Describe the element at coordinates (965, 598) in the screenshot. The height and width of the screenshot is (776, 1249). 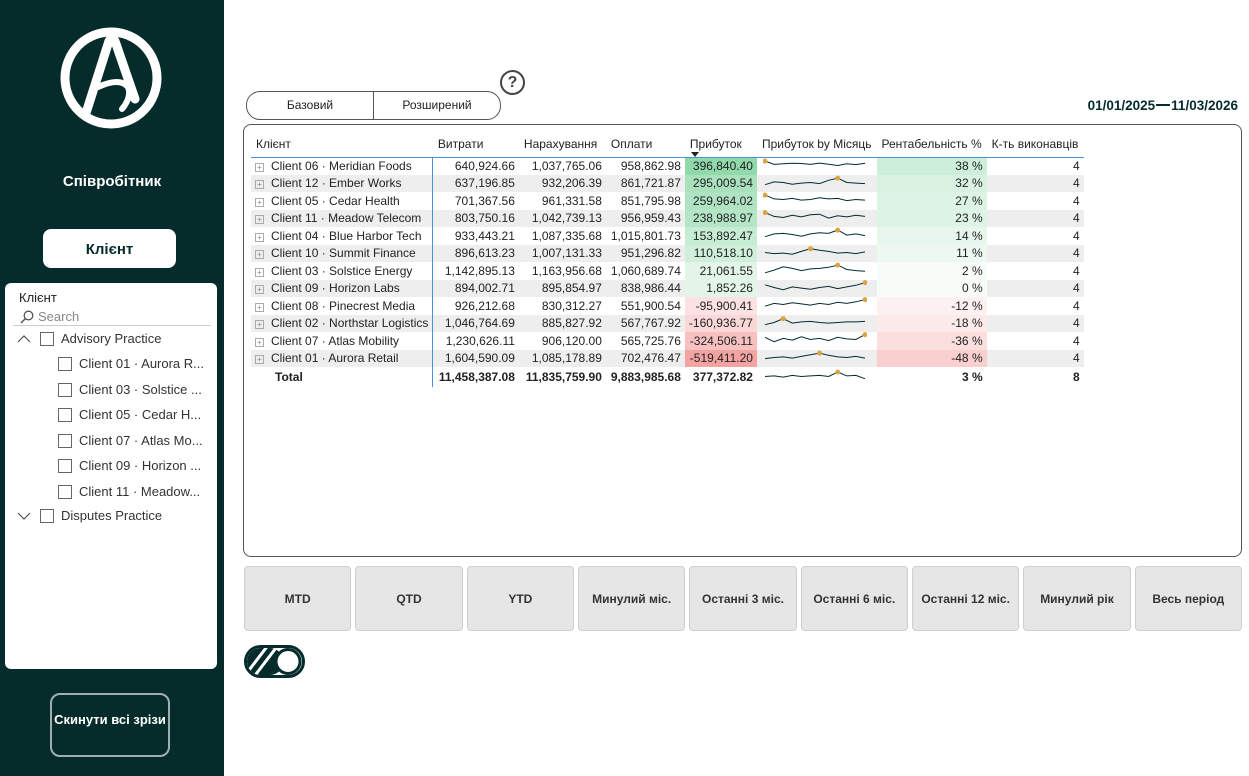
I see `period-button: Останні 12 міс.` at that location.